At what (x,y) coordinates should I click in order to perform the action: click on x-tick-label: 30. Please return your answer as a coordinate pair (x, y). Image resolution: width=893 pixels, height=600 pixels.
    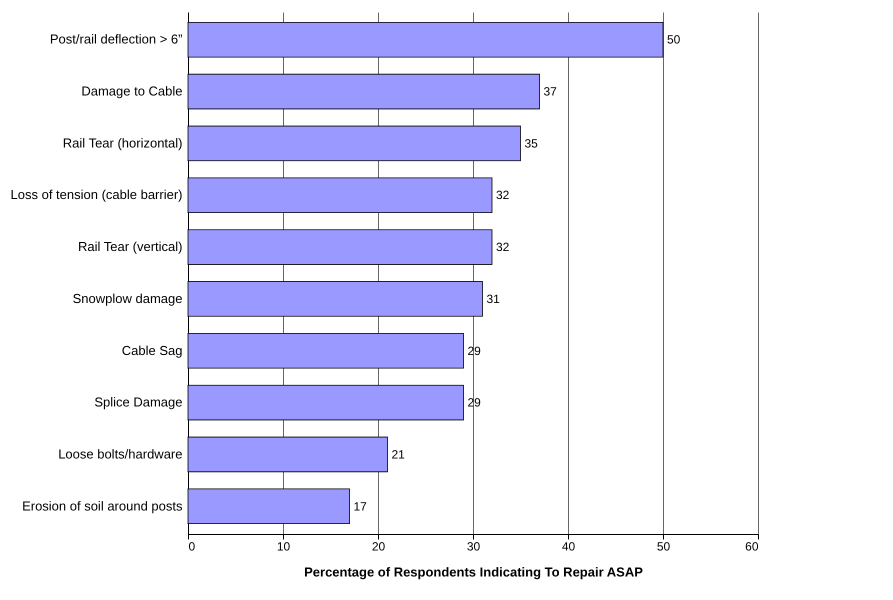
    Looking at the image, I should click on (473, 547).